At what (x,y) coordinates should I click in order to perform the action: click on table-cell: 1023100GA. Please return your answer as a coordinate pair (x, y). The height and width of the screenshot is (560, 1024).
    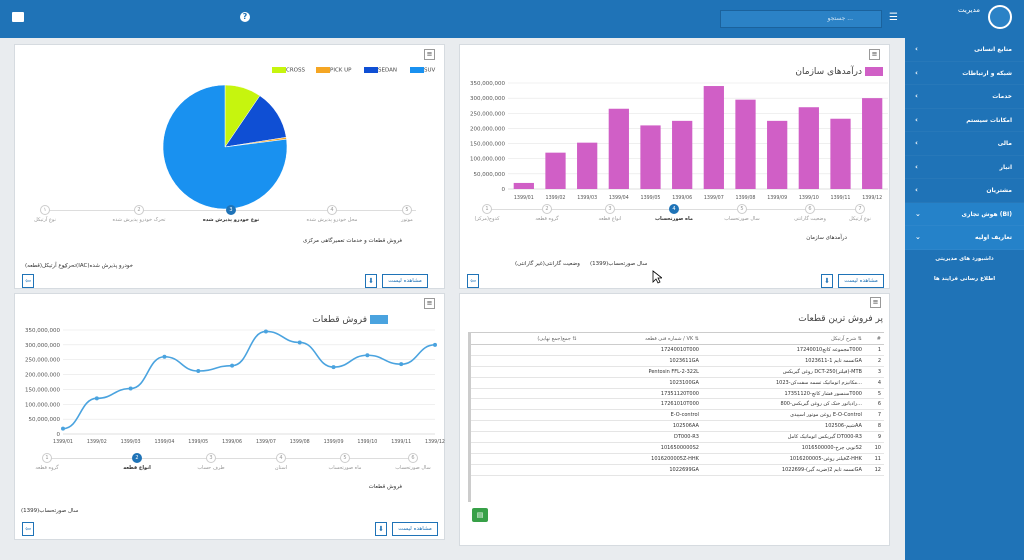
    Looking at the image, I should click on (640, 383).